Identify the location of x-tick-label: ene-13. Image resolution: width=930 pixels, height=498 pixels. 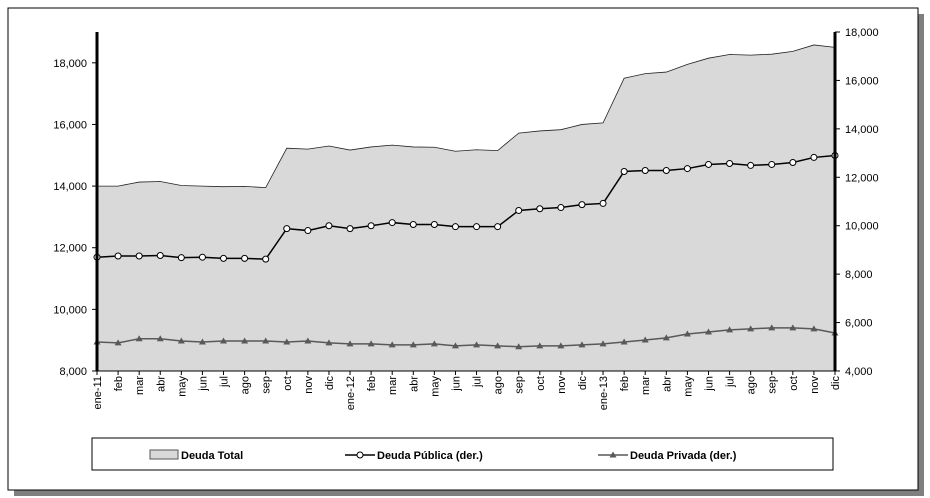
(604, 393).